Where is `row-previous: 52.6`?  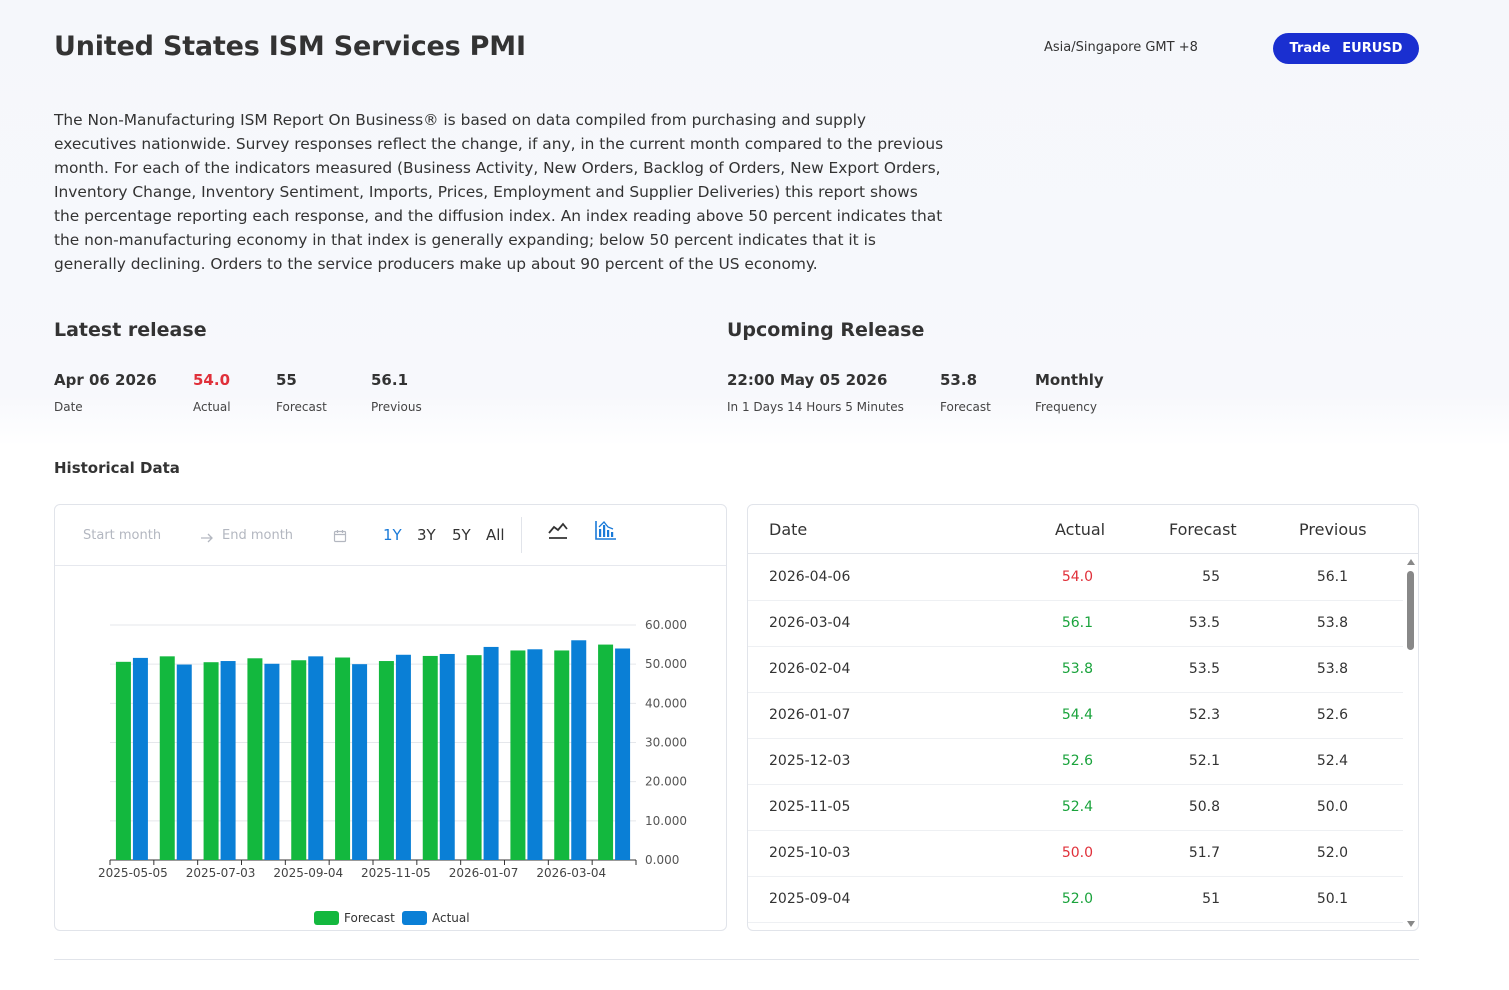
row-previous: 52.6 is located at coordinates (1332, 715).